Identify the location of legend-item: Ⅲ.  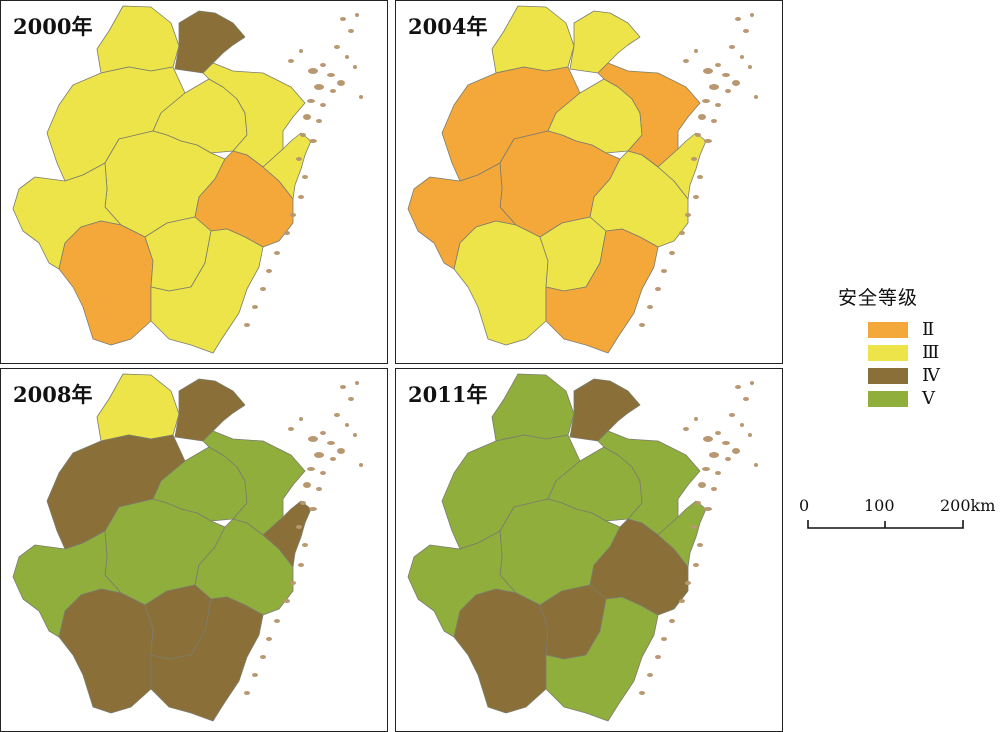
(889, 352).